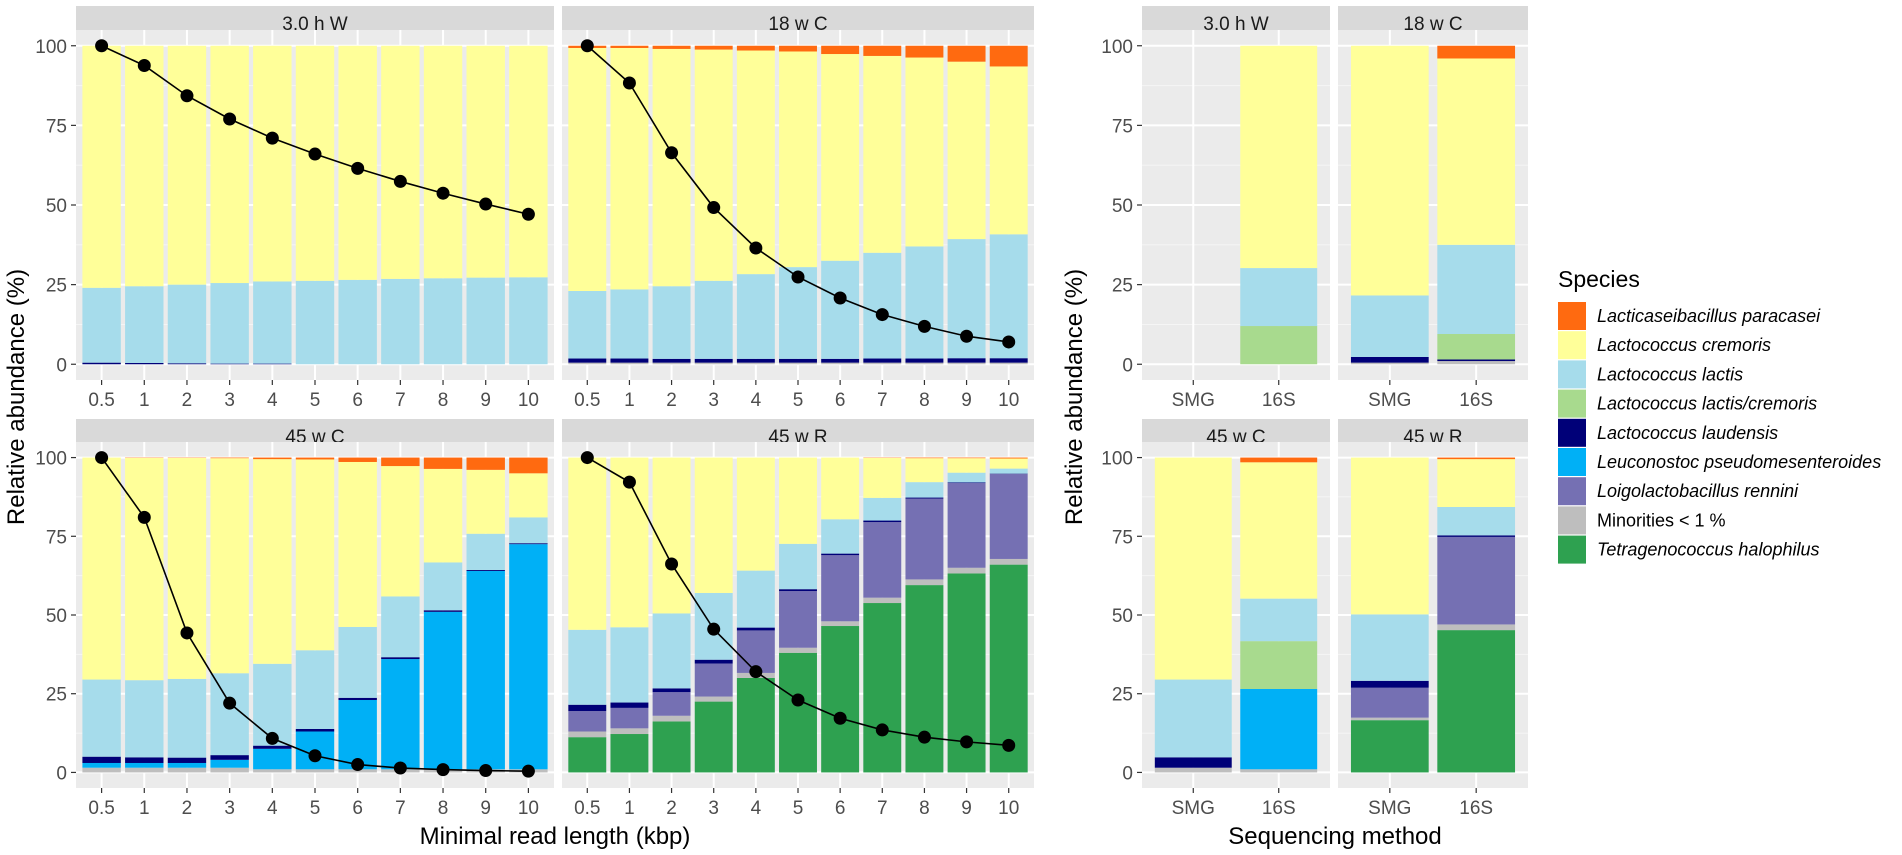 This screenshot has width=1902, height=855. What do you see at coordinates (56, 206) in the screenshot?
I see `y-tick-label: 50` at bounding box center [56, 206].